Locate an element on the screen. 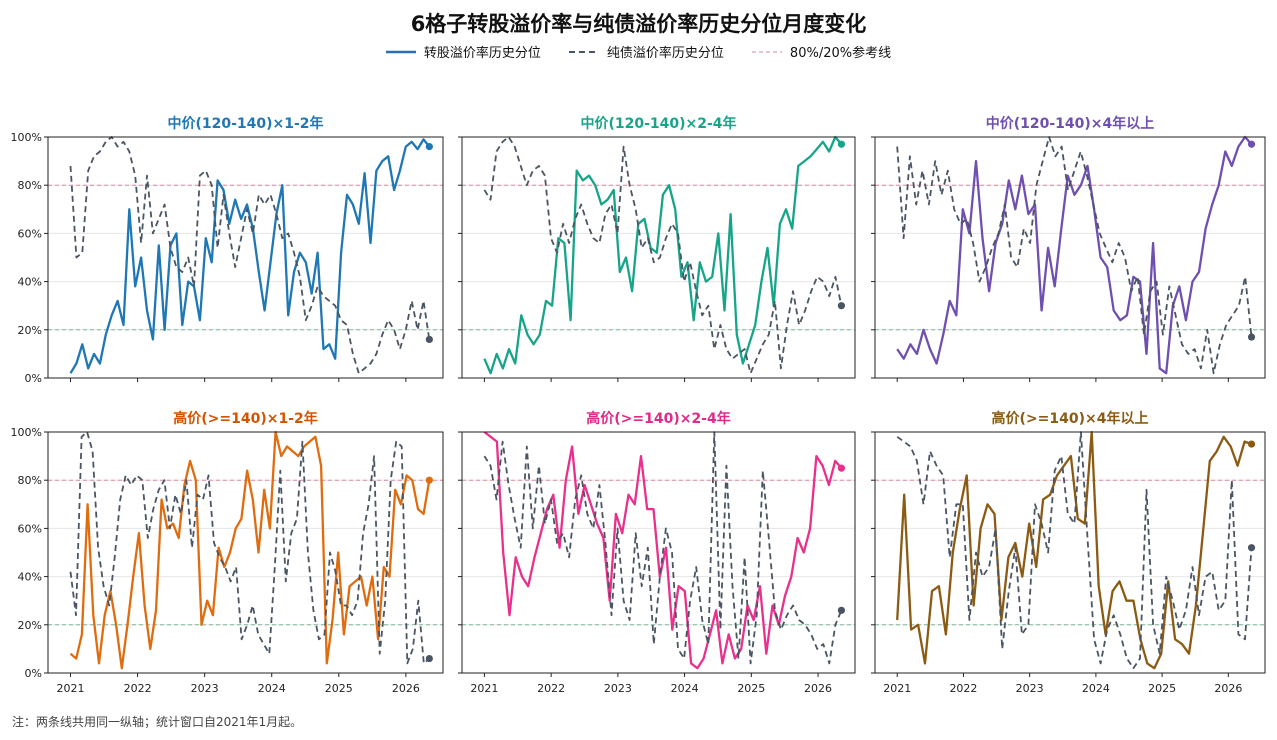 The width and height of the screenshot is (1277, 740). panel-3: 中价(120-140)×4年以上 is located at coordinates (1068, 248).